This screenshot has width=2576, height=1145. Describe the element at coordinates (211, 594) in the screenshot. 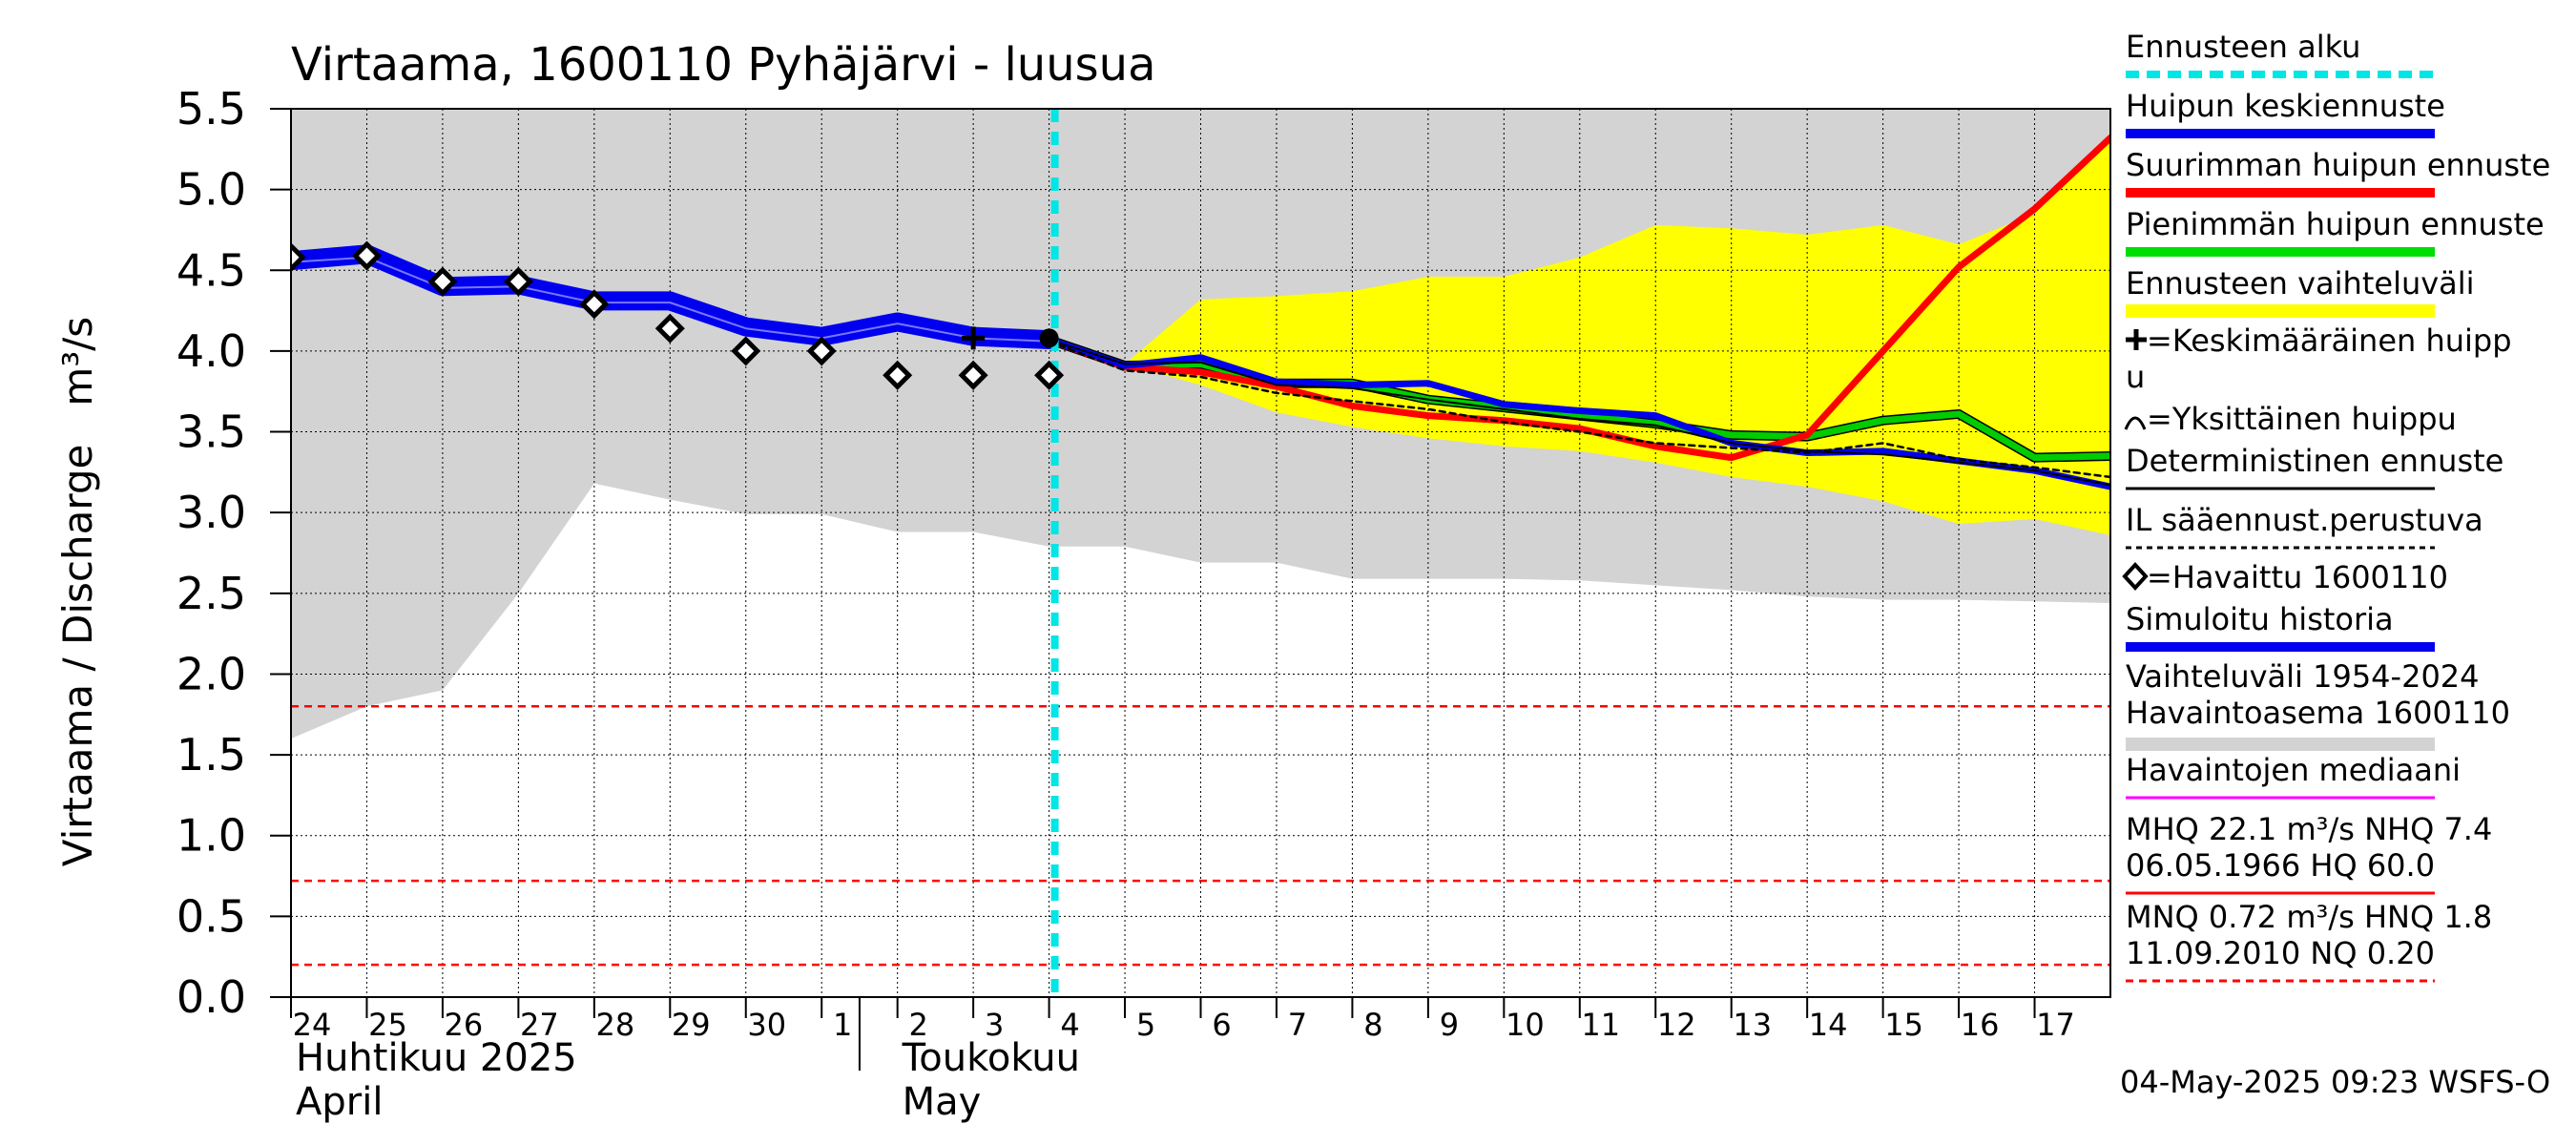

I see `y-tick-label: 2.5` at that location.